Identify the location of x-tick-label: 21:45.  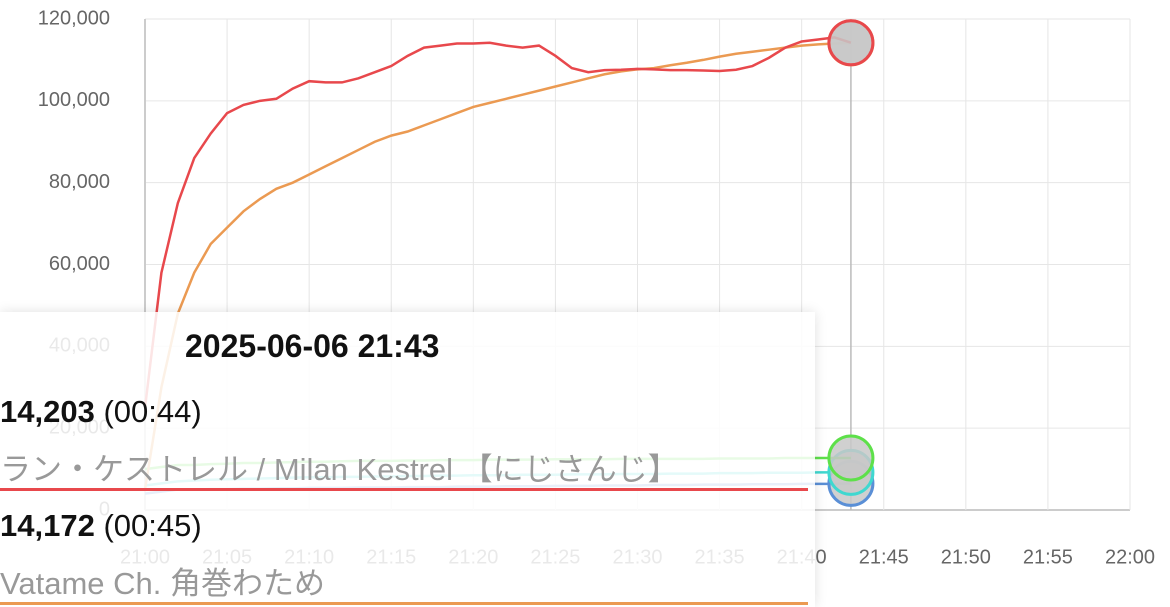
(884, 557).